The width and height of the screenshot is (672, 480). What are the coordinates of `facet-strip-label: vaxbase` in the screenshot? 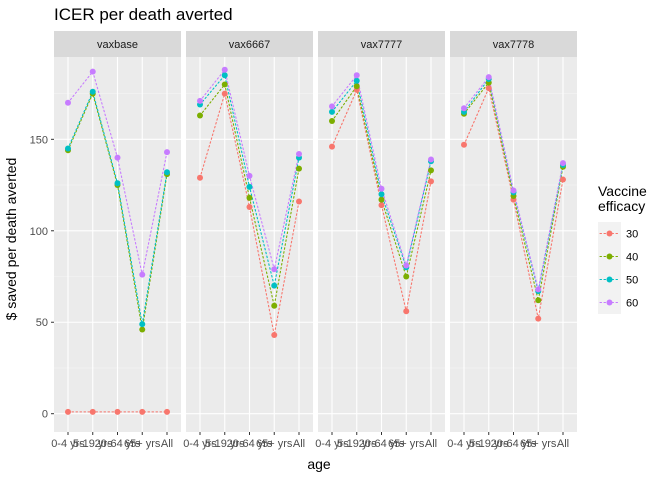 It's located at (117, 45).